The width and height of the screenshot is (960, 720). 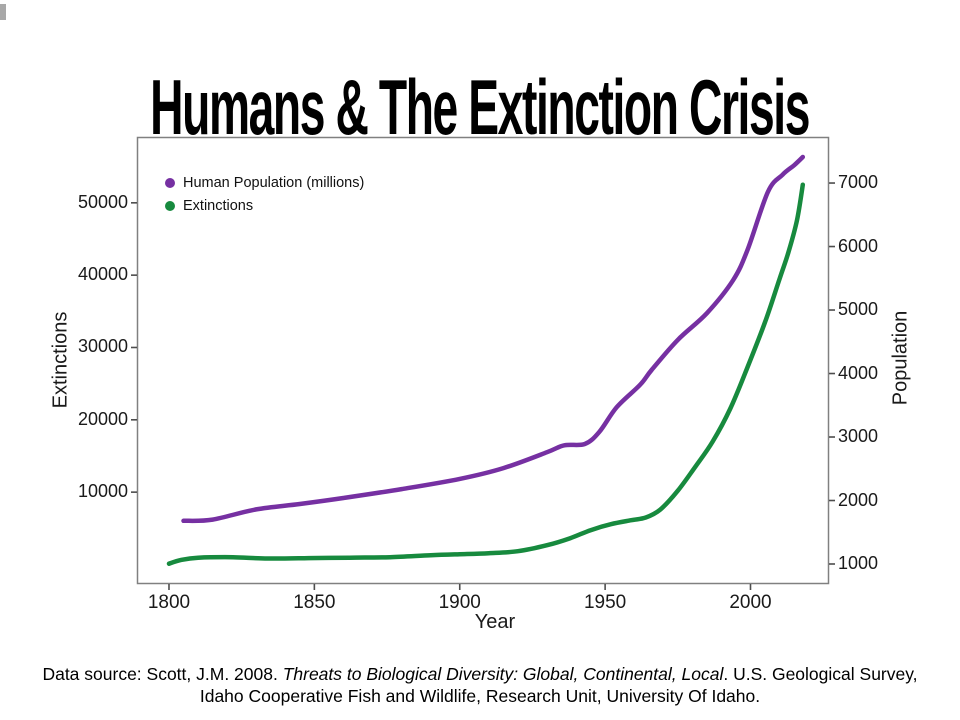 I want to click on left-tick-label: 10000, so click(x=102, y=491).